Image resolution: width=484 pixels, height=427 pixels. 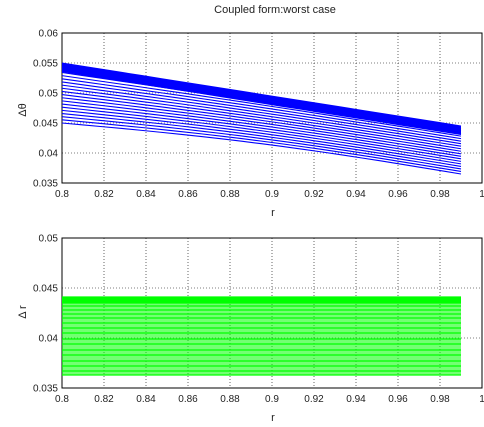 I want to click on chart-title: Coupled form:worst case, so click(x=275, y=10).